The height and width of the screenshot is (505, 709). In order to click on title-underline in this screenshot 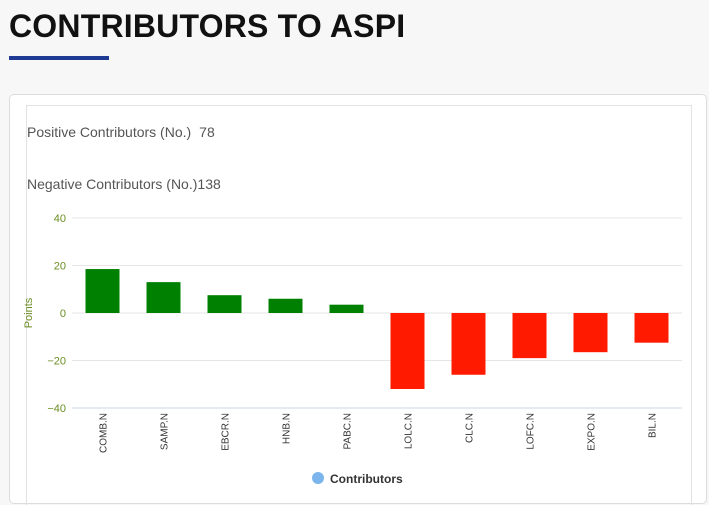, I will do `click(59, 58)`.